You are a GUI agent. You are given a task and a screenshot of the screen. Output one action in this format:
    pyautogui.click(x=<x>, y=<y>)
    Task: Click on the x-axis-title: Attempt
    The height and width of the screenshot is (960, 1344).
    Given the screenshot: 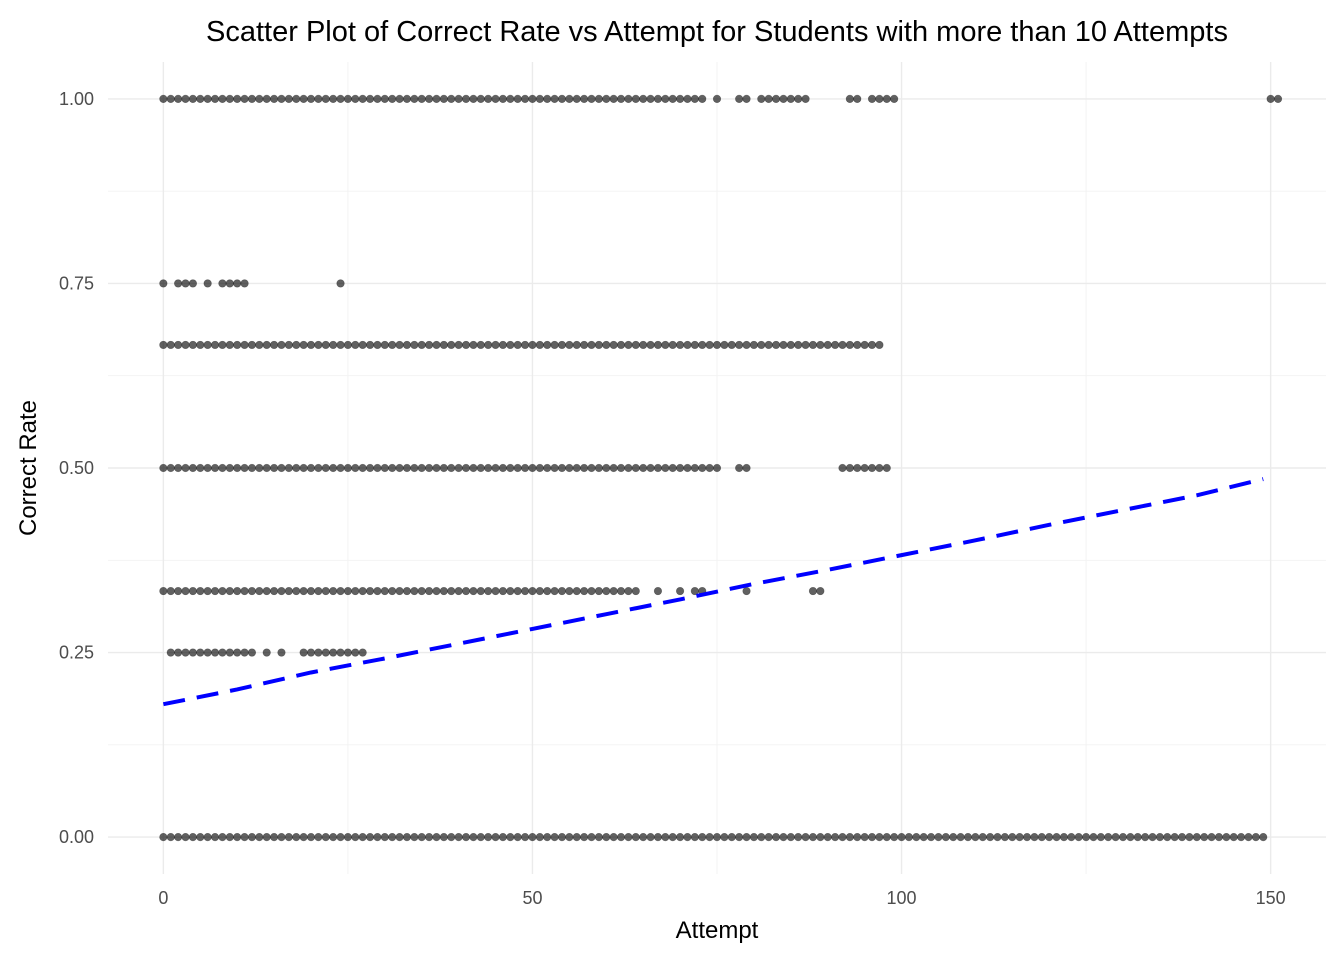 What is the action you would take?
    pyautogui.click(x=717, y=930)
    